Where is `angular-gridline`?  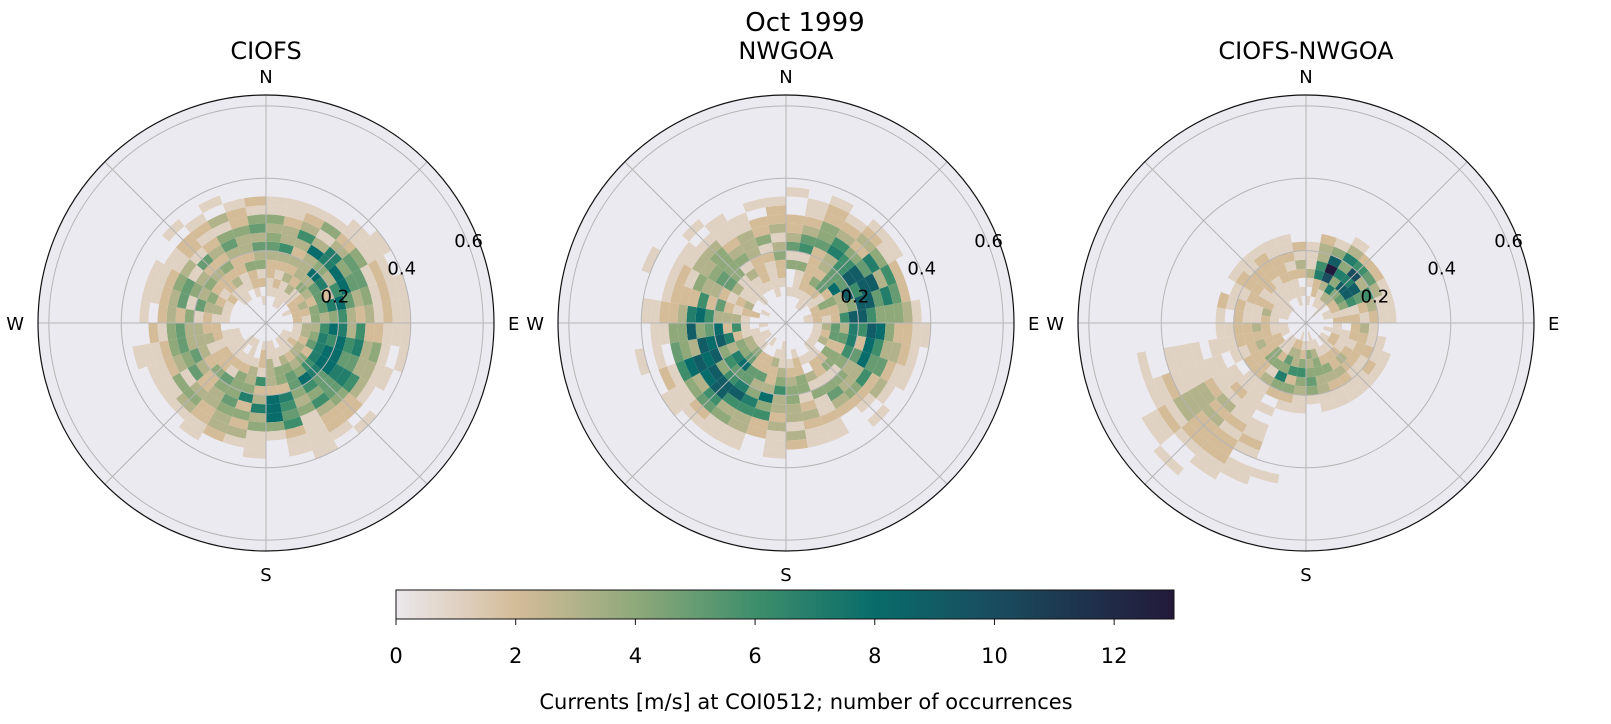 angular-gridline is located at coordinates (1386, 242).